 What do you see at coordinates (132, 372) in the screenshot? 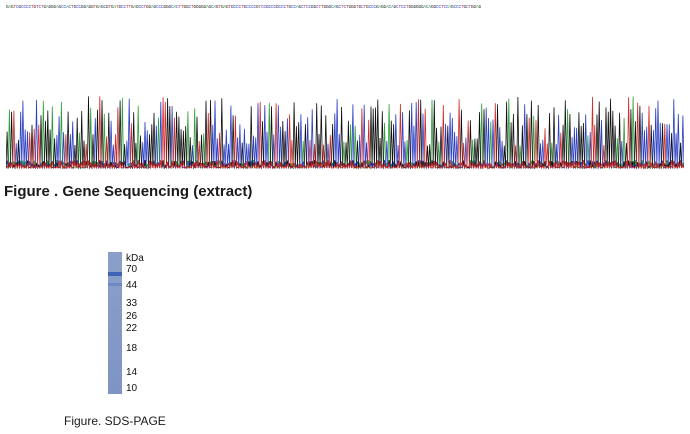
I see `marker-label-14: 14` at bounding box center [132, 372].